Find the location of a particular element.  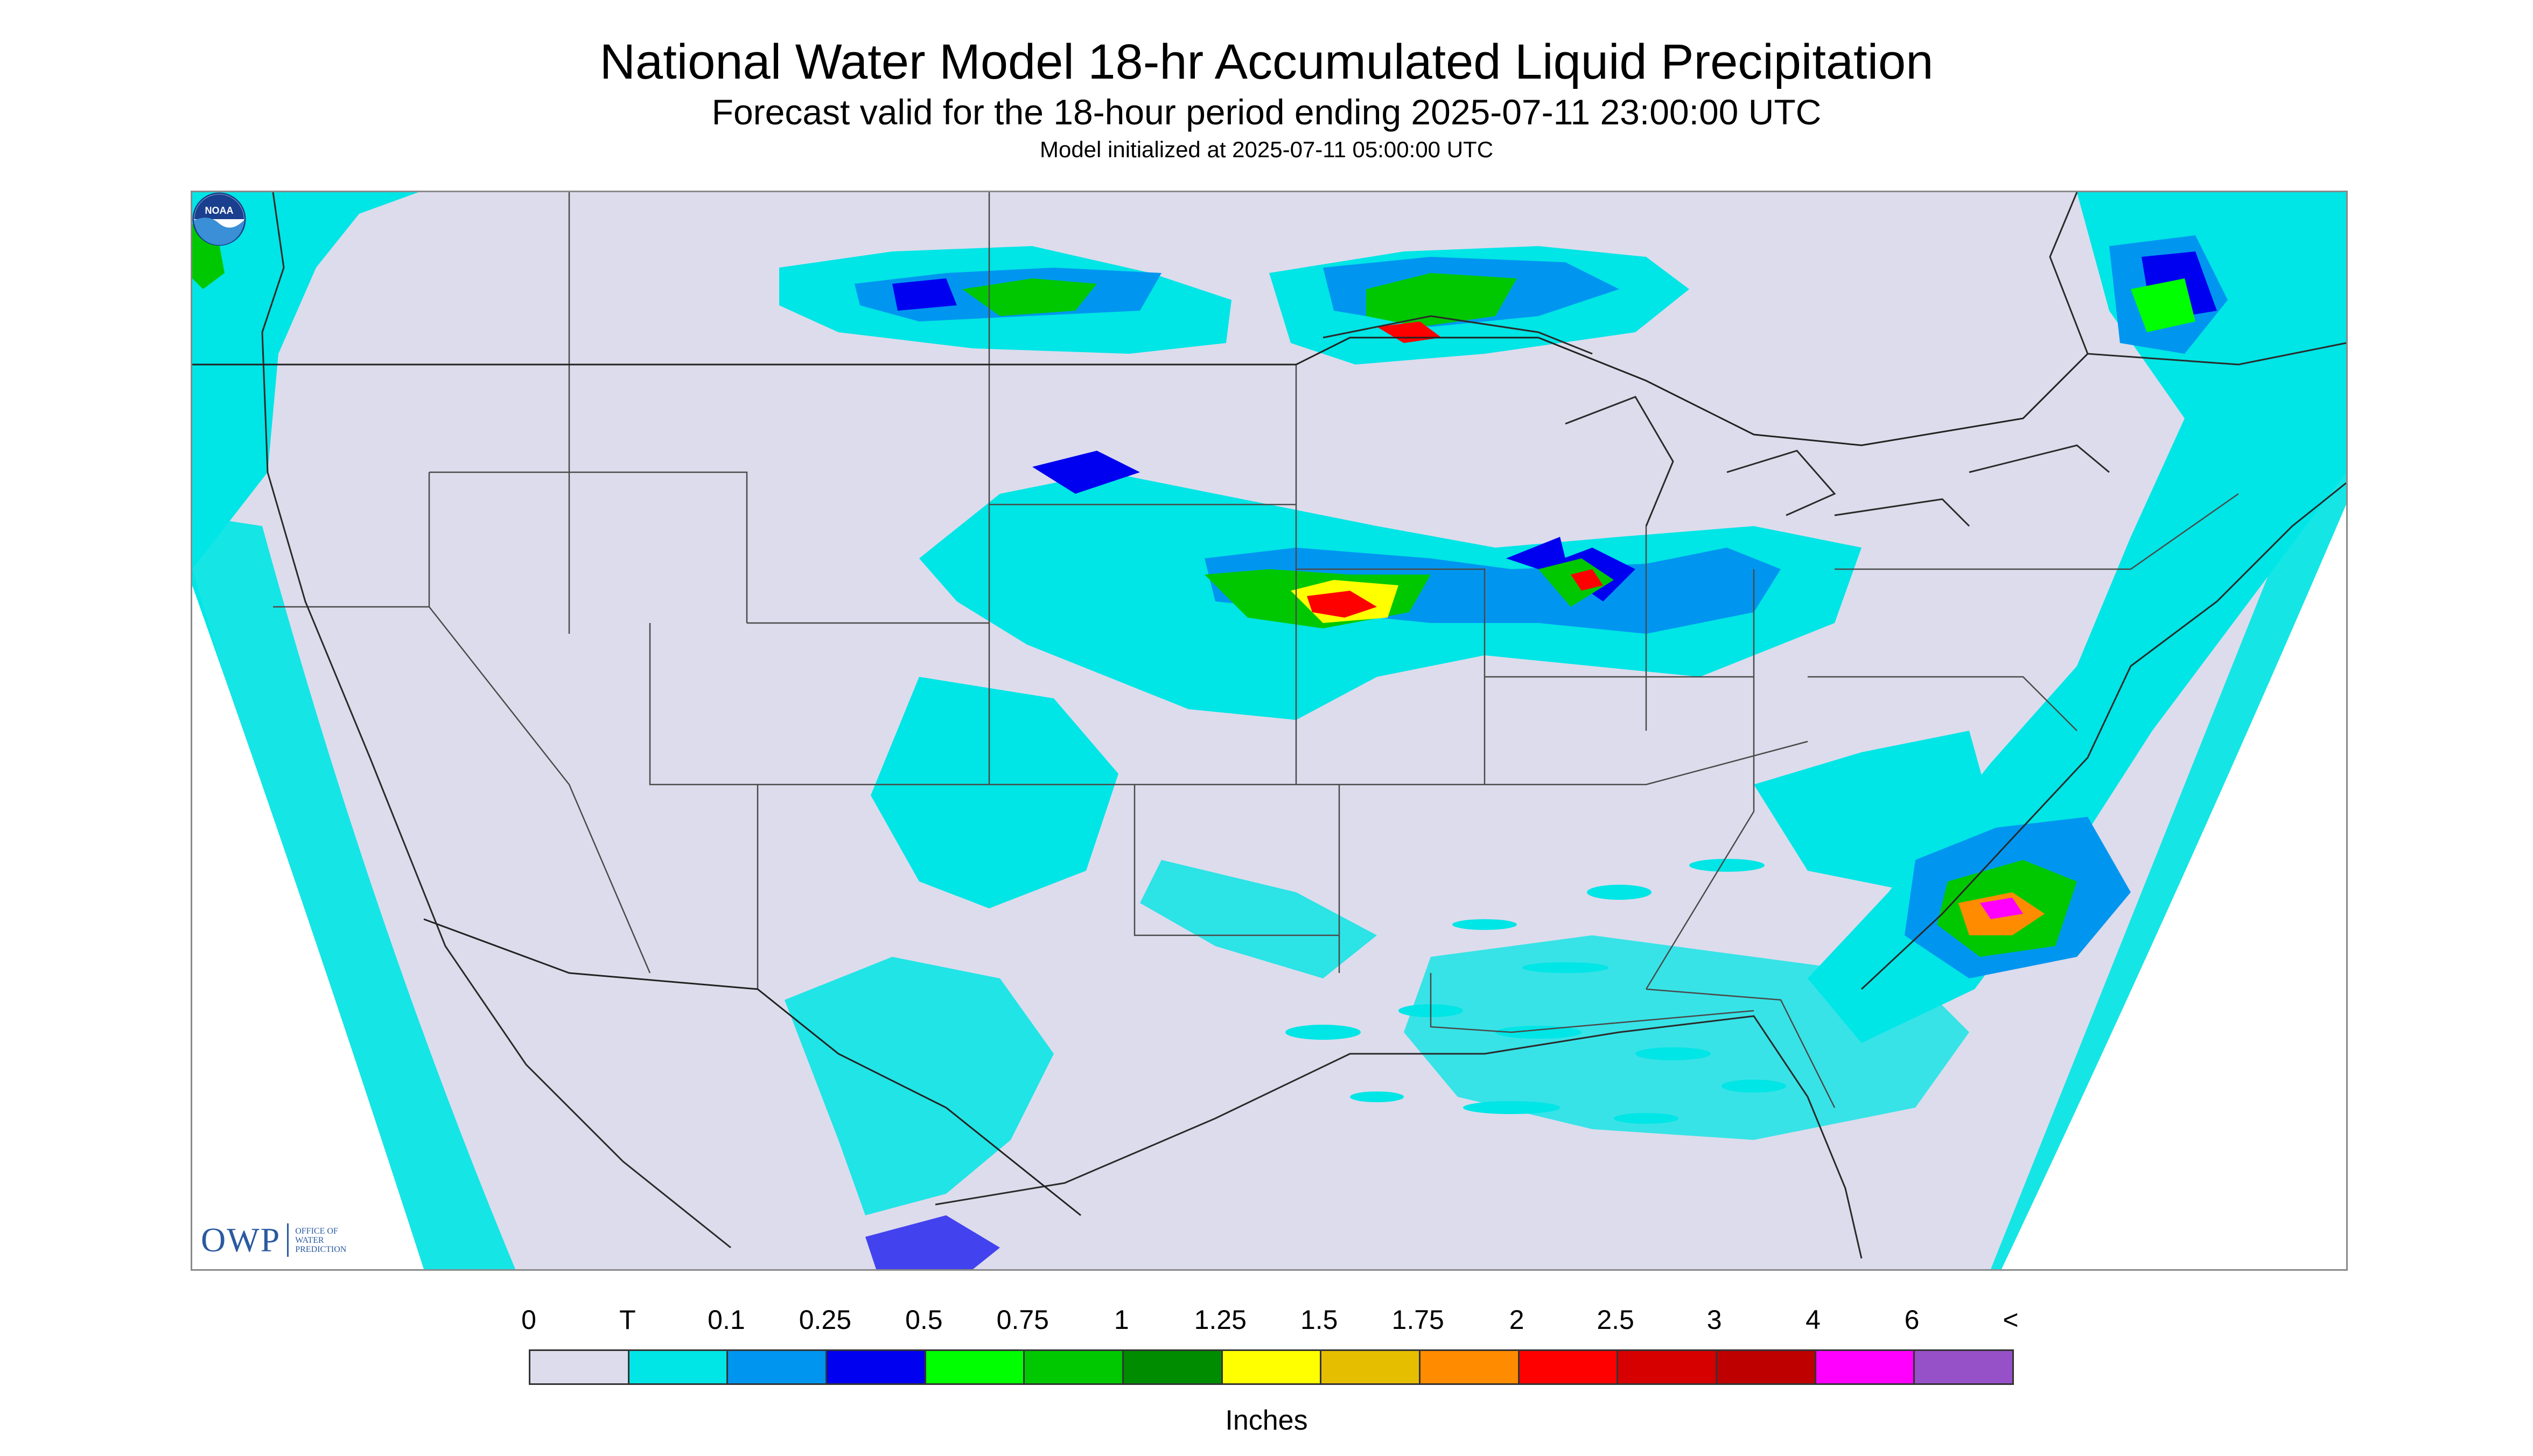

owp-logo-line: OFFICE OF is located at coordinates (316, 1231).